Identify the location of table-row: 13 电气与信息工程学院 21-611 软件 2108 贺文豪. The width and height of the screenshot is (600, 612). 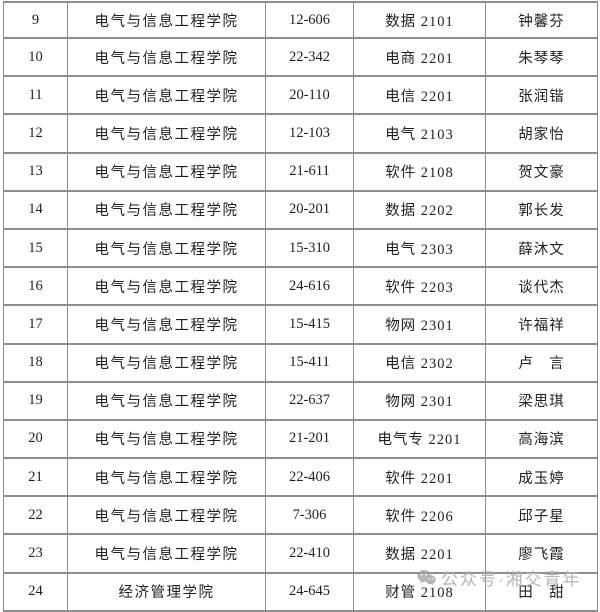
(300, 171).